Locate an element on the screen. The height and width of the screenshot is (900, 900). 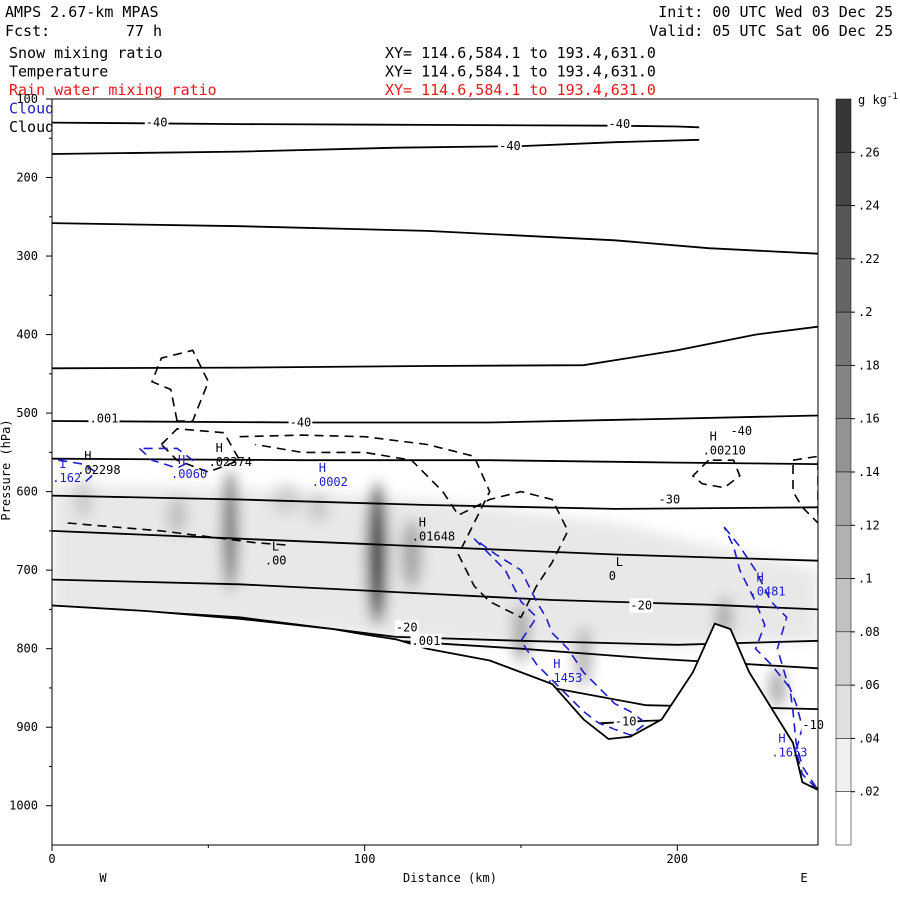
colorbar-tick-label: .06 is located at coordinates (869, 685).